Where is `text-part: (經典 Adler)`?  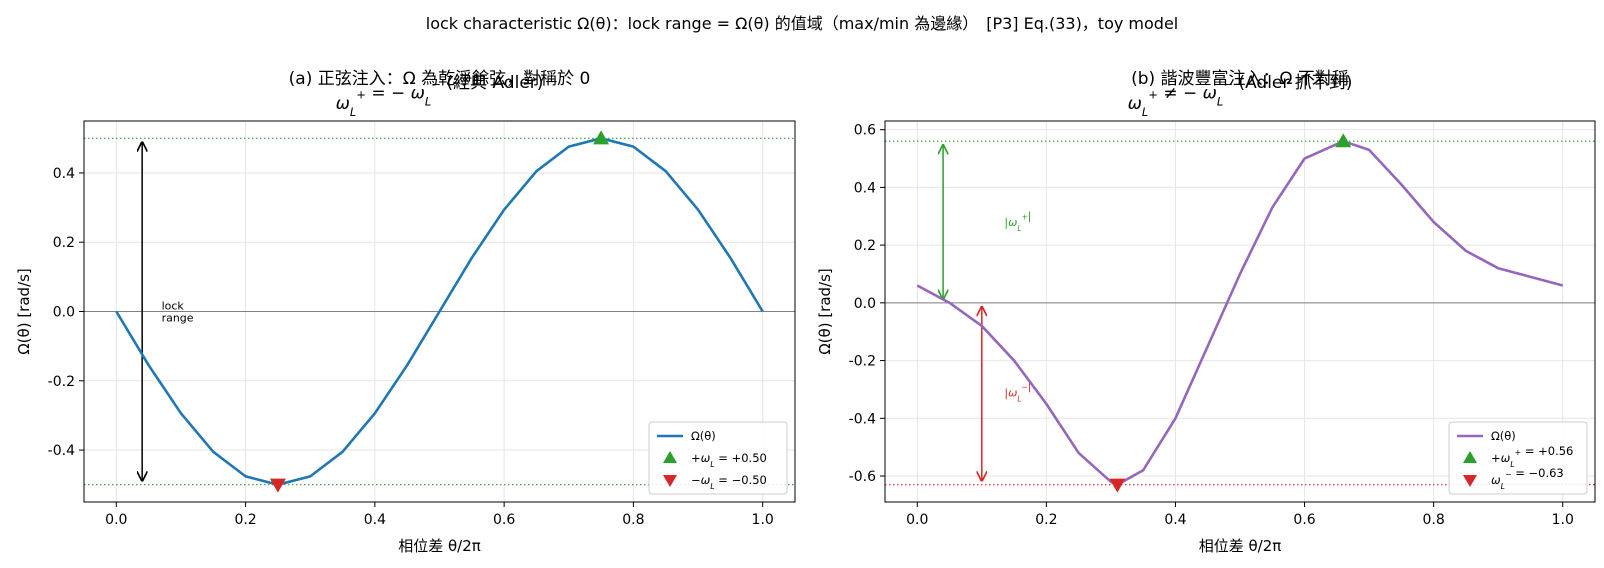 text-part: (經典 Adler) is located at coordinates (492, 83).